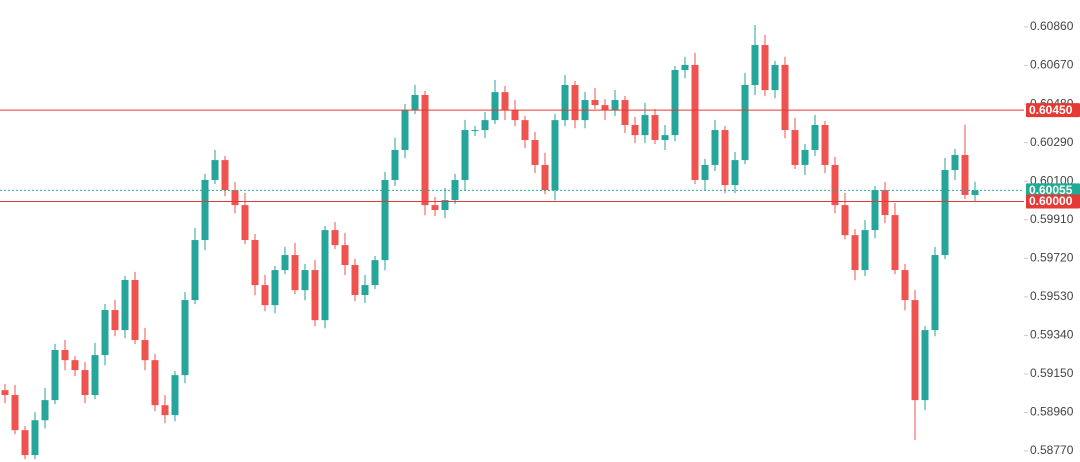 The image size is (1080, 462). I want to click on y-tick-label: 0.59340, so click(1052, 335).